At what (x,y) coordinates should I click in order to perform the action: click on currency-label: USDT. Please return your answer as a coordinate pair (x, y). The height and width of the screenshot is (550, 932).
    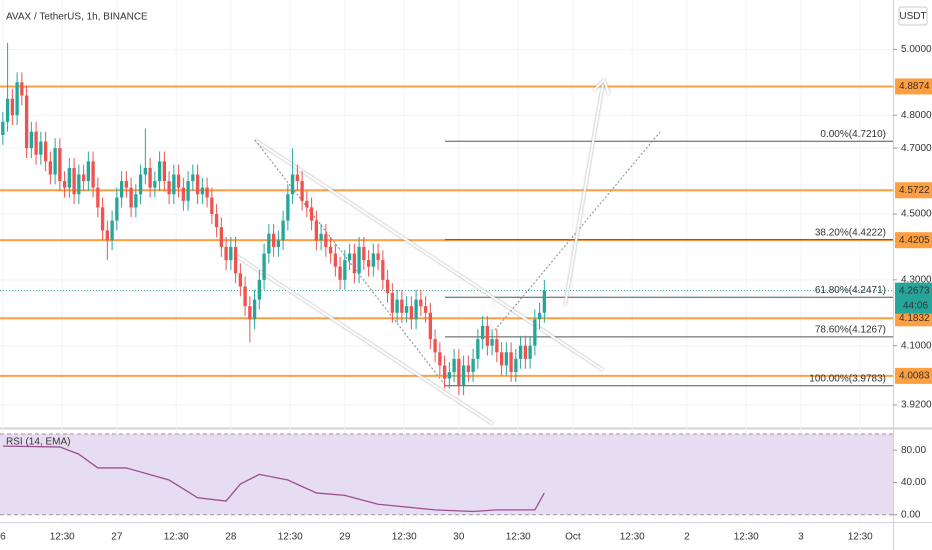
    Looking at the image, I should click on (912, 16).